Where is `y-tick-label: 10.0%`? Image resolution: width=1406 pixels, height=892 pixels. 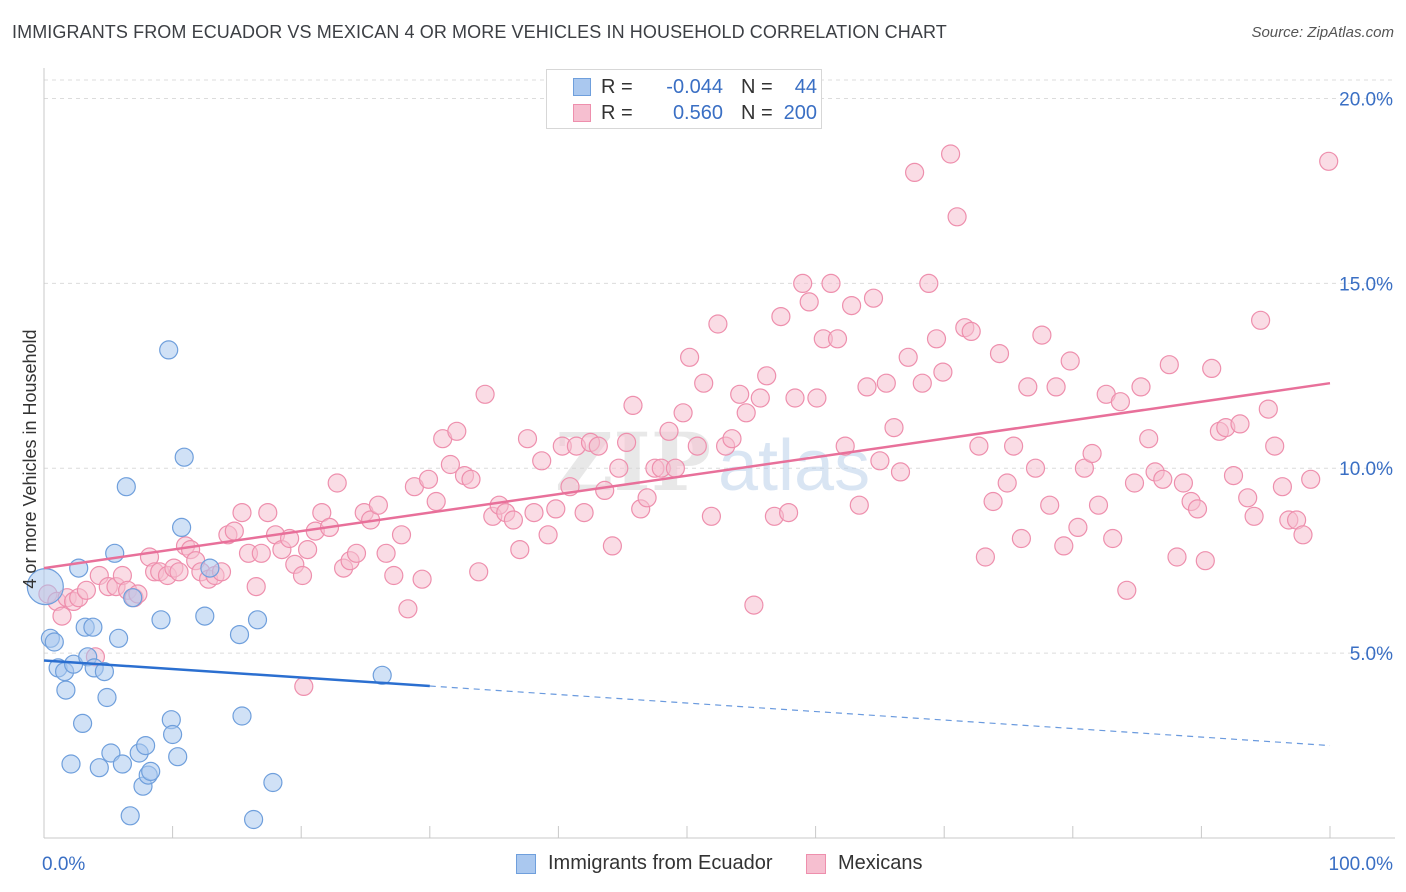
y-tick-label: 10.0% is located at coordinates (1366, 469).